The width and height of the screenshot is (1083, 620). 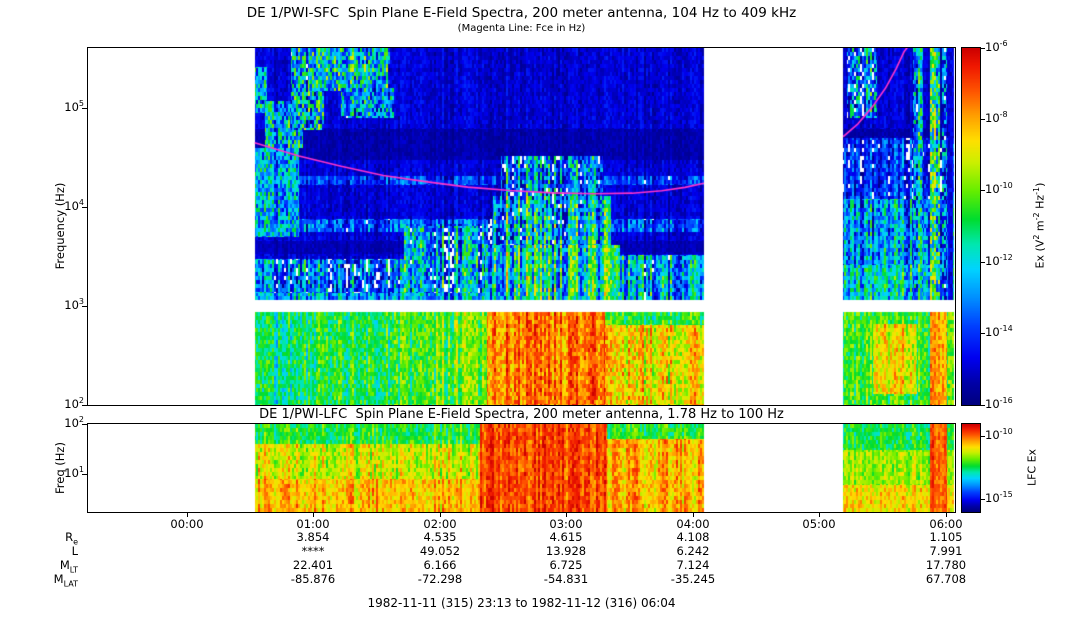 What do you see at coordinates (440, 565) in the screenshot?
I see `ephemeris-value: 6.166` at bounding box center [440, 565].